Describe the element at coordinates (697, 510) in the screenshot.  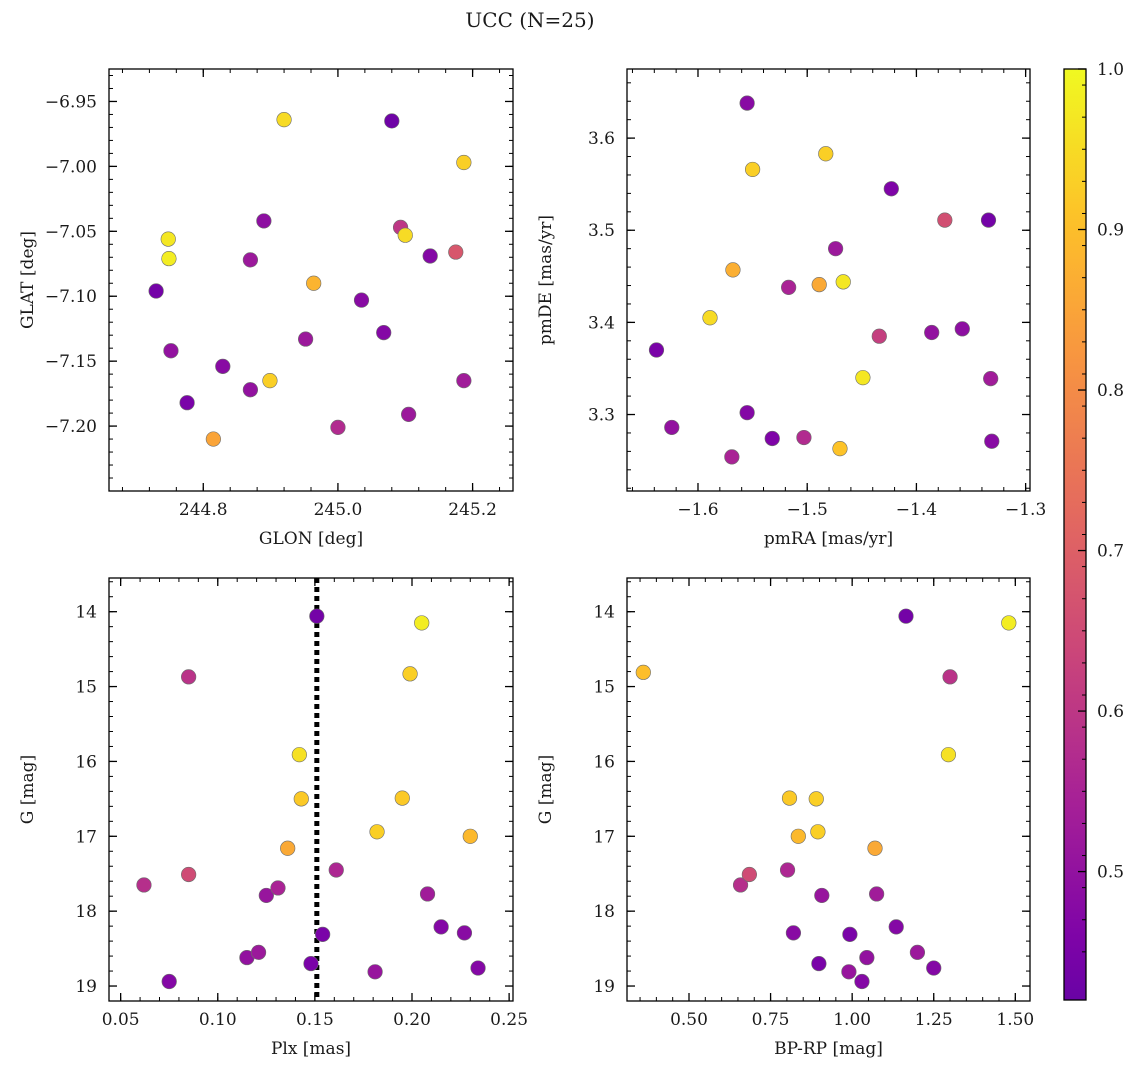
I see `x-tick-label: −1.6` at that location.